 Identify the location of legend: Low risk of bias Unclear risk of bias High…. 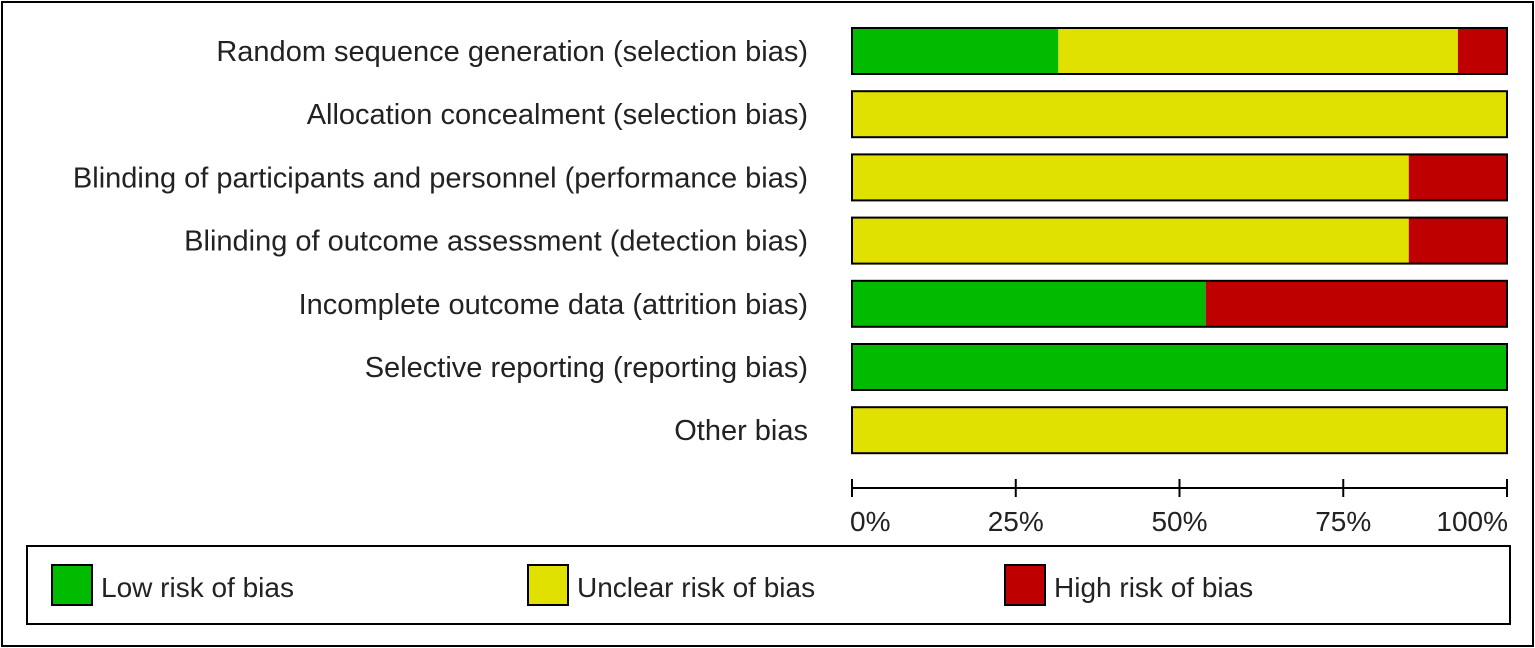
(768, 585).